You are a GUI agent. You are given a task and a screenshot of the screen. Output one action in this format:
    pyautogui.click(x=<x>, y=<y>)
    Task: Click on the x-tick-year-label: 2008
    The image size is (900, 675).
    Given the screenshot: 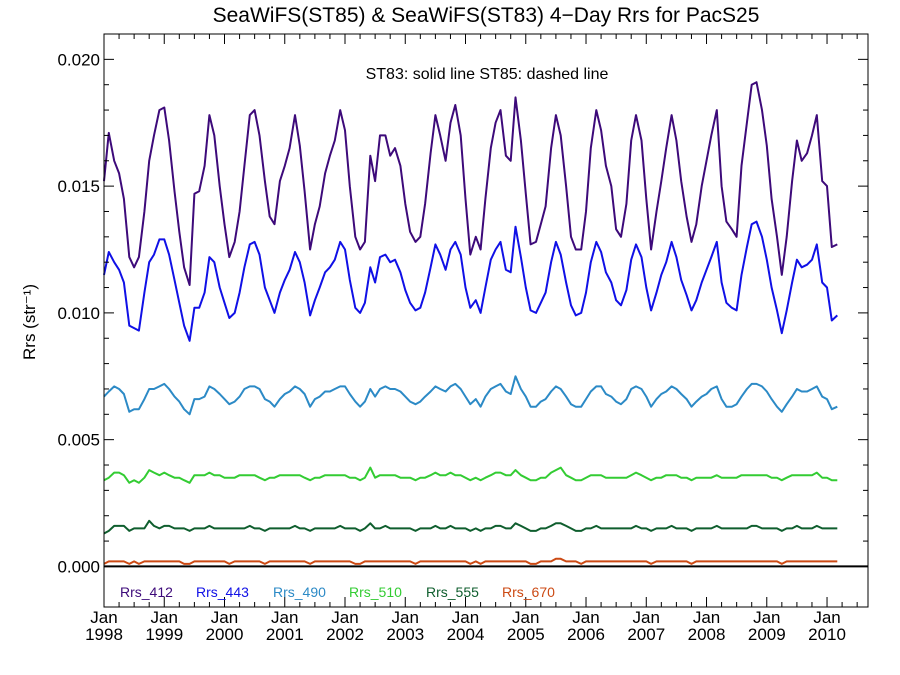 What is the action you would take?
    pyautogui.click(x=707, y=634)
    